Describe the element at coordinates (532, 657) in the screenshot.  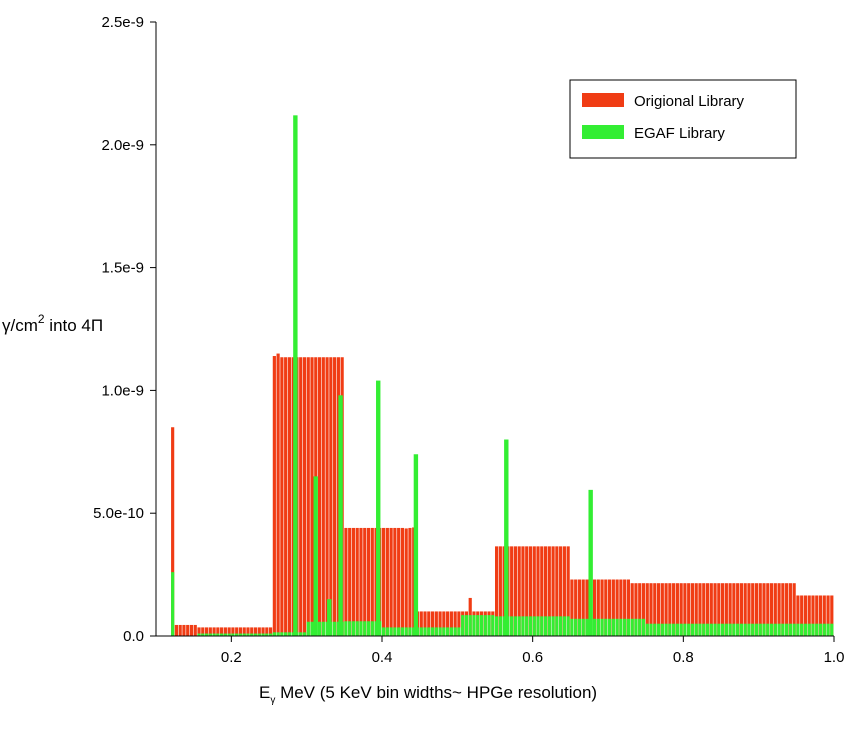
I see `x-tick-label-2: 0.6` at that location.